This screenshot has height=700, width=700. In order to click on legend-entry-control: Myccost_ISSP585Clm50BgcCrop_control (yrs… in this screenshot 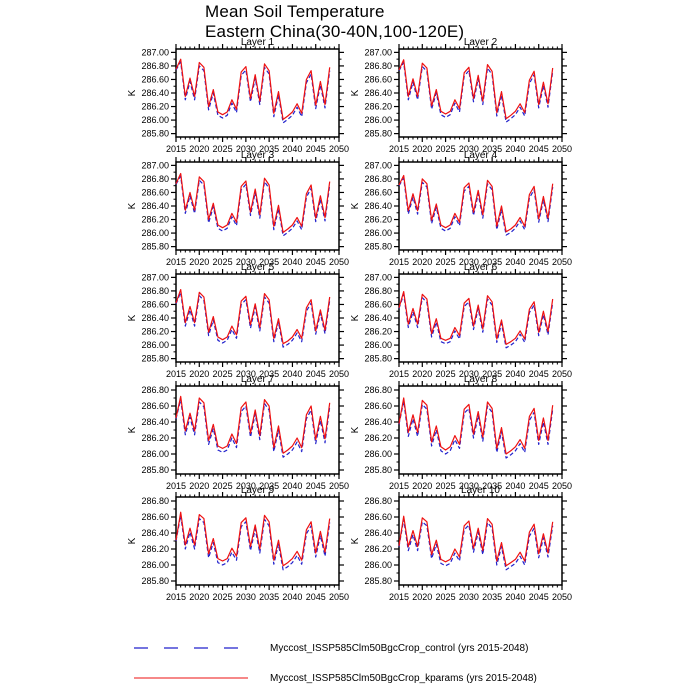, I will do `click(330, 648)`.